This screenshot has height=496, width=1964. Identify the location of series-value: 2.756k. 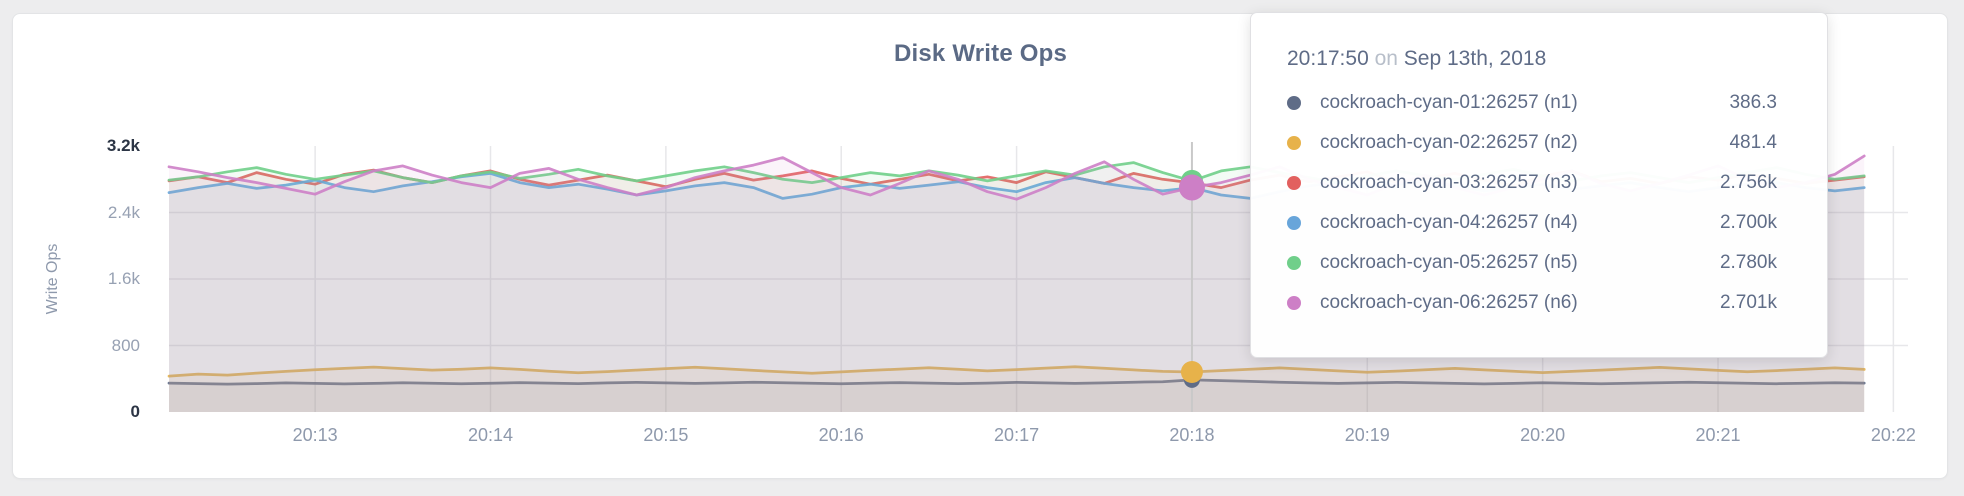
(1748, 182).